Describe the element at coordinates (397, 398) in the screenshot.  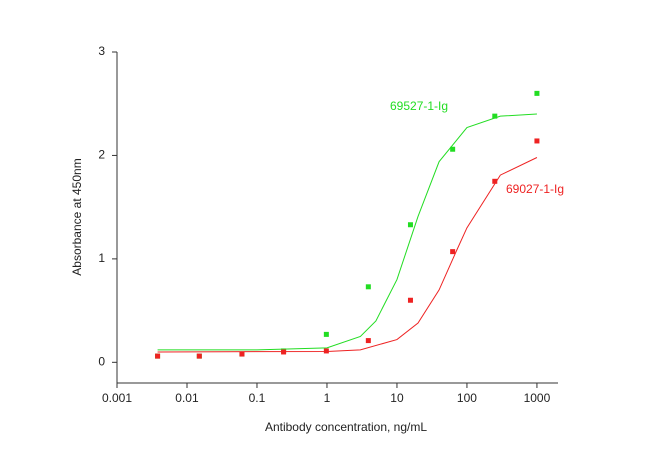
I see `x-tick-label: 10` at that location.